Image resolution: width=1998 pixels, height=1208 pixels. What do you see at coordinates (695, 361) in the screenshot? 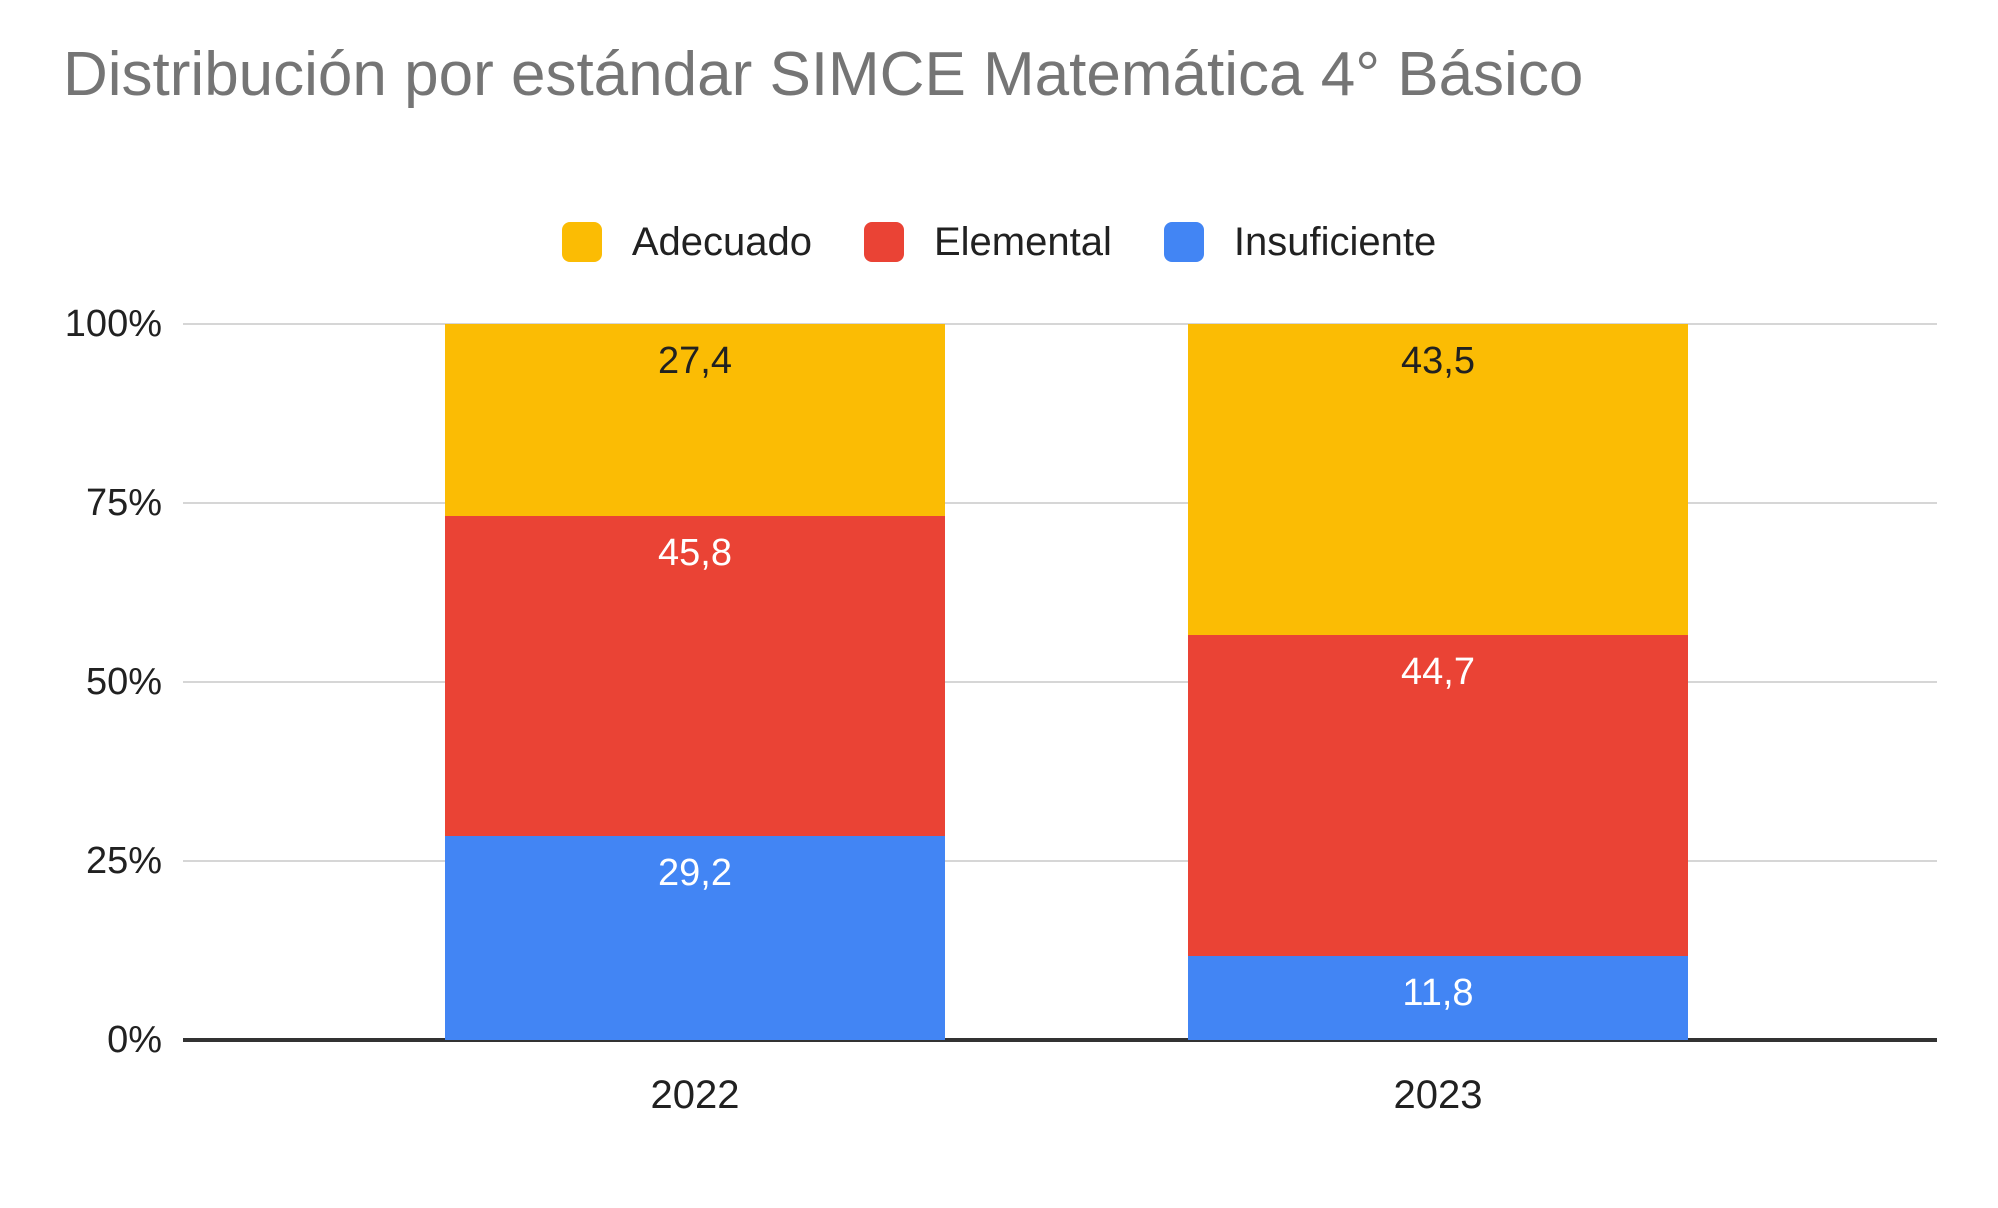
I see `value-label-2022-adecuado: 27,4` at bounding box center [695, 361].